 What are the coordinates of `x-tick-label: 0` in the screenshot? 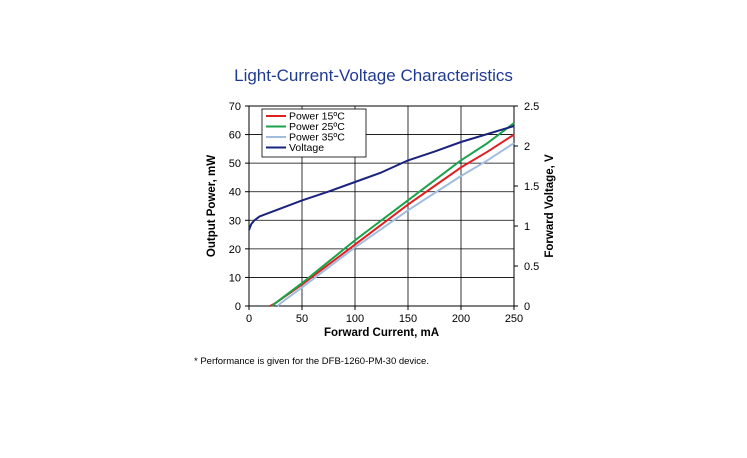 It's located at (249, 319).